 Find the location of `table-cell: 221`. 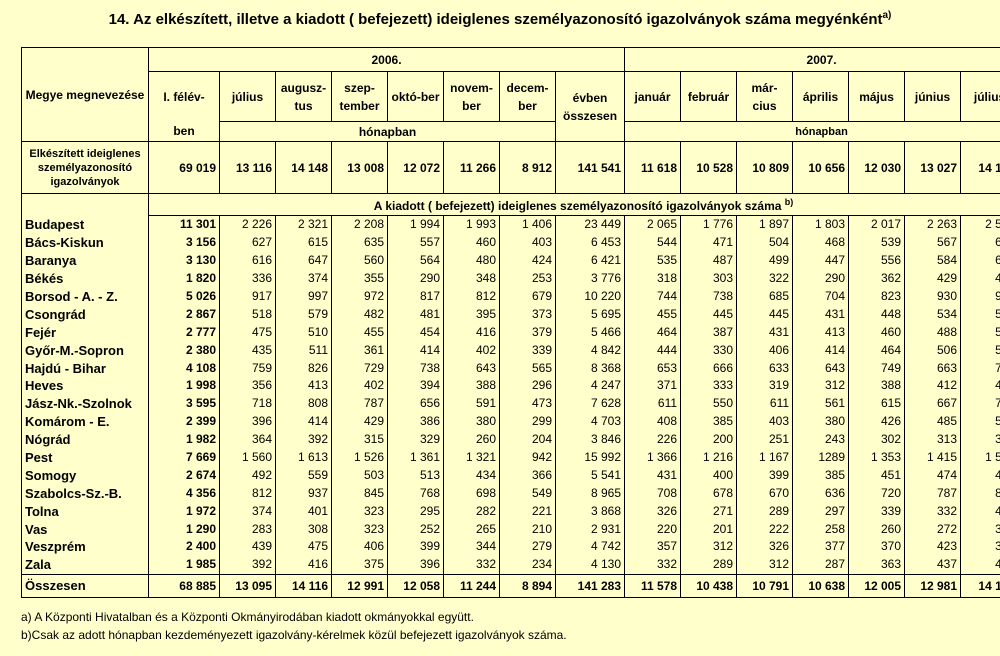

table-cell: 221 is located at coordinates (527, 511).